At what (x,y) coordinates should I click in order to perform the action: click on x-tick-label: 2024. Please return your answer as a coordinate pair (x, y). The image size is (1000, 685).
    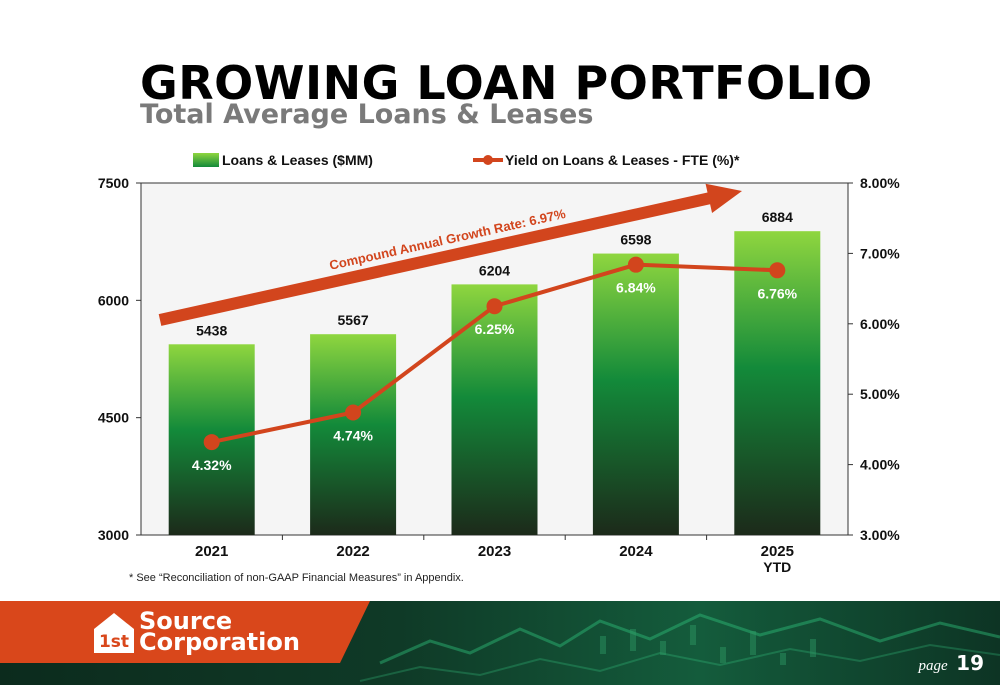
    Looking at the image, I should click on (636, 551).